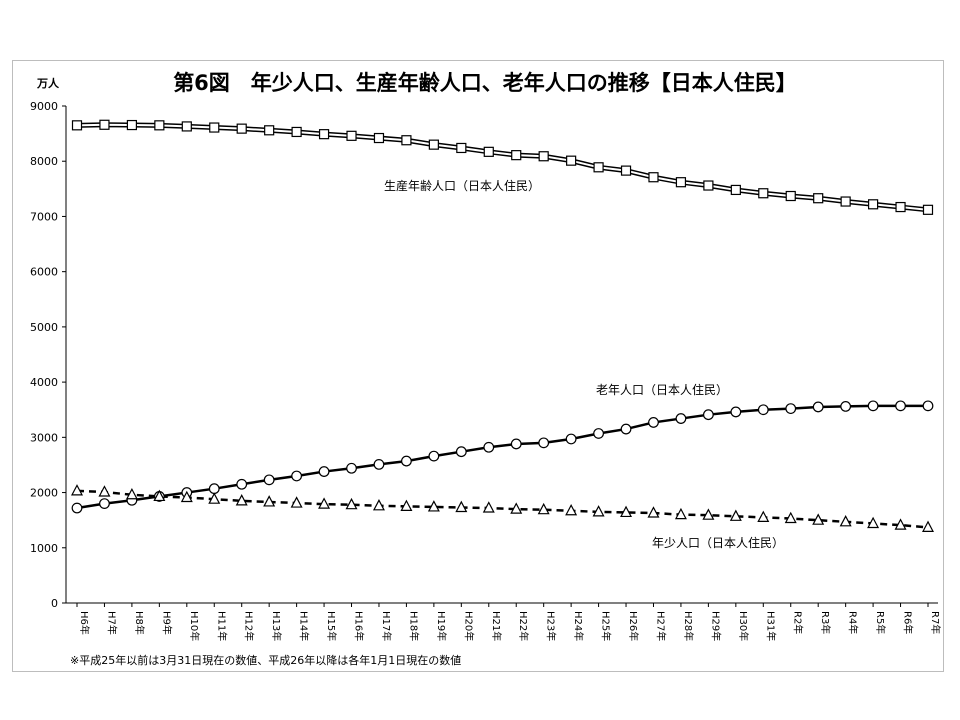 The image size is (960, 720). Describe the element at coordinates (441, 626) in the screenshot. I see `x-tick-label: H19年` at that location.